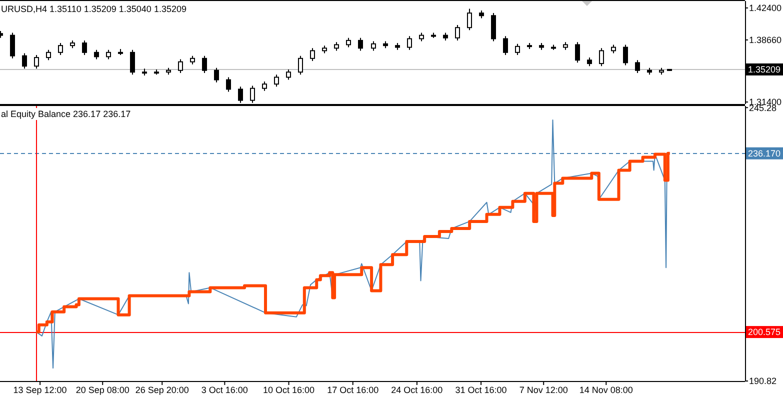  What do you see at coordinates (103, 390) in the screenshot?
I see `x-tick-label: 20 Sep 08:00` at bounding box center [103, 390].